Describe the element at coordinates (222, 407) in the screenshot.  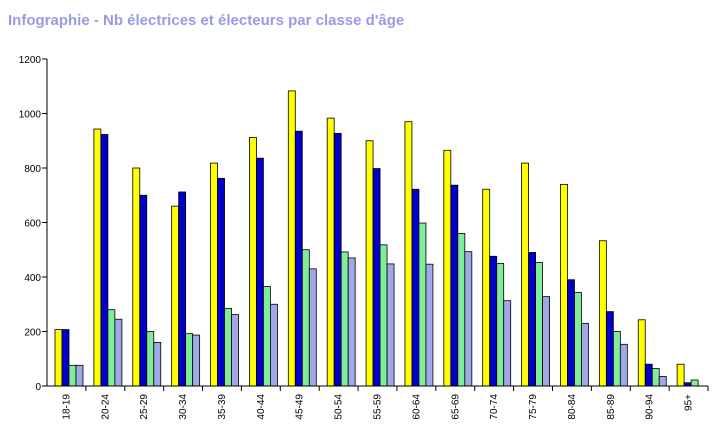
I see `x-tick-label: 35-39` at that location.